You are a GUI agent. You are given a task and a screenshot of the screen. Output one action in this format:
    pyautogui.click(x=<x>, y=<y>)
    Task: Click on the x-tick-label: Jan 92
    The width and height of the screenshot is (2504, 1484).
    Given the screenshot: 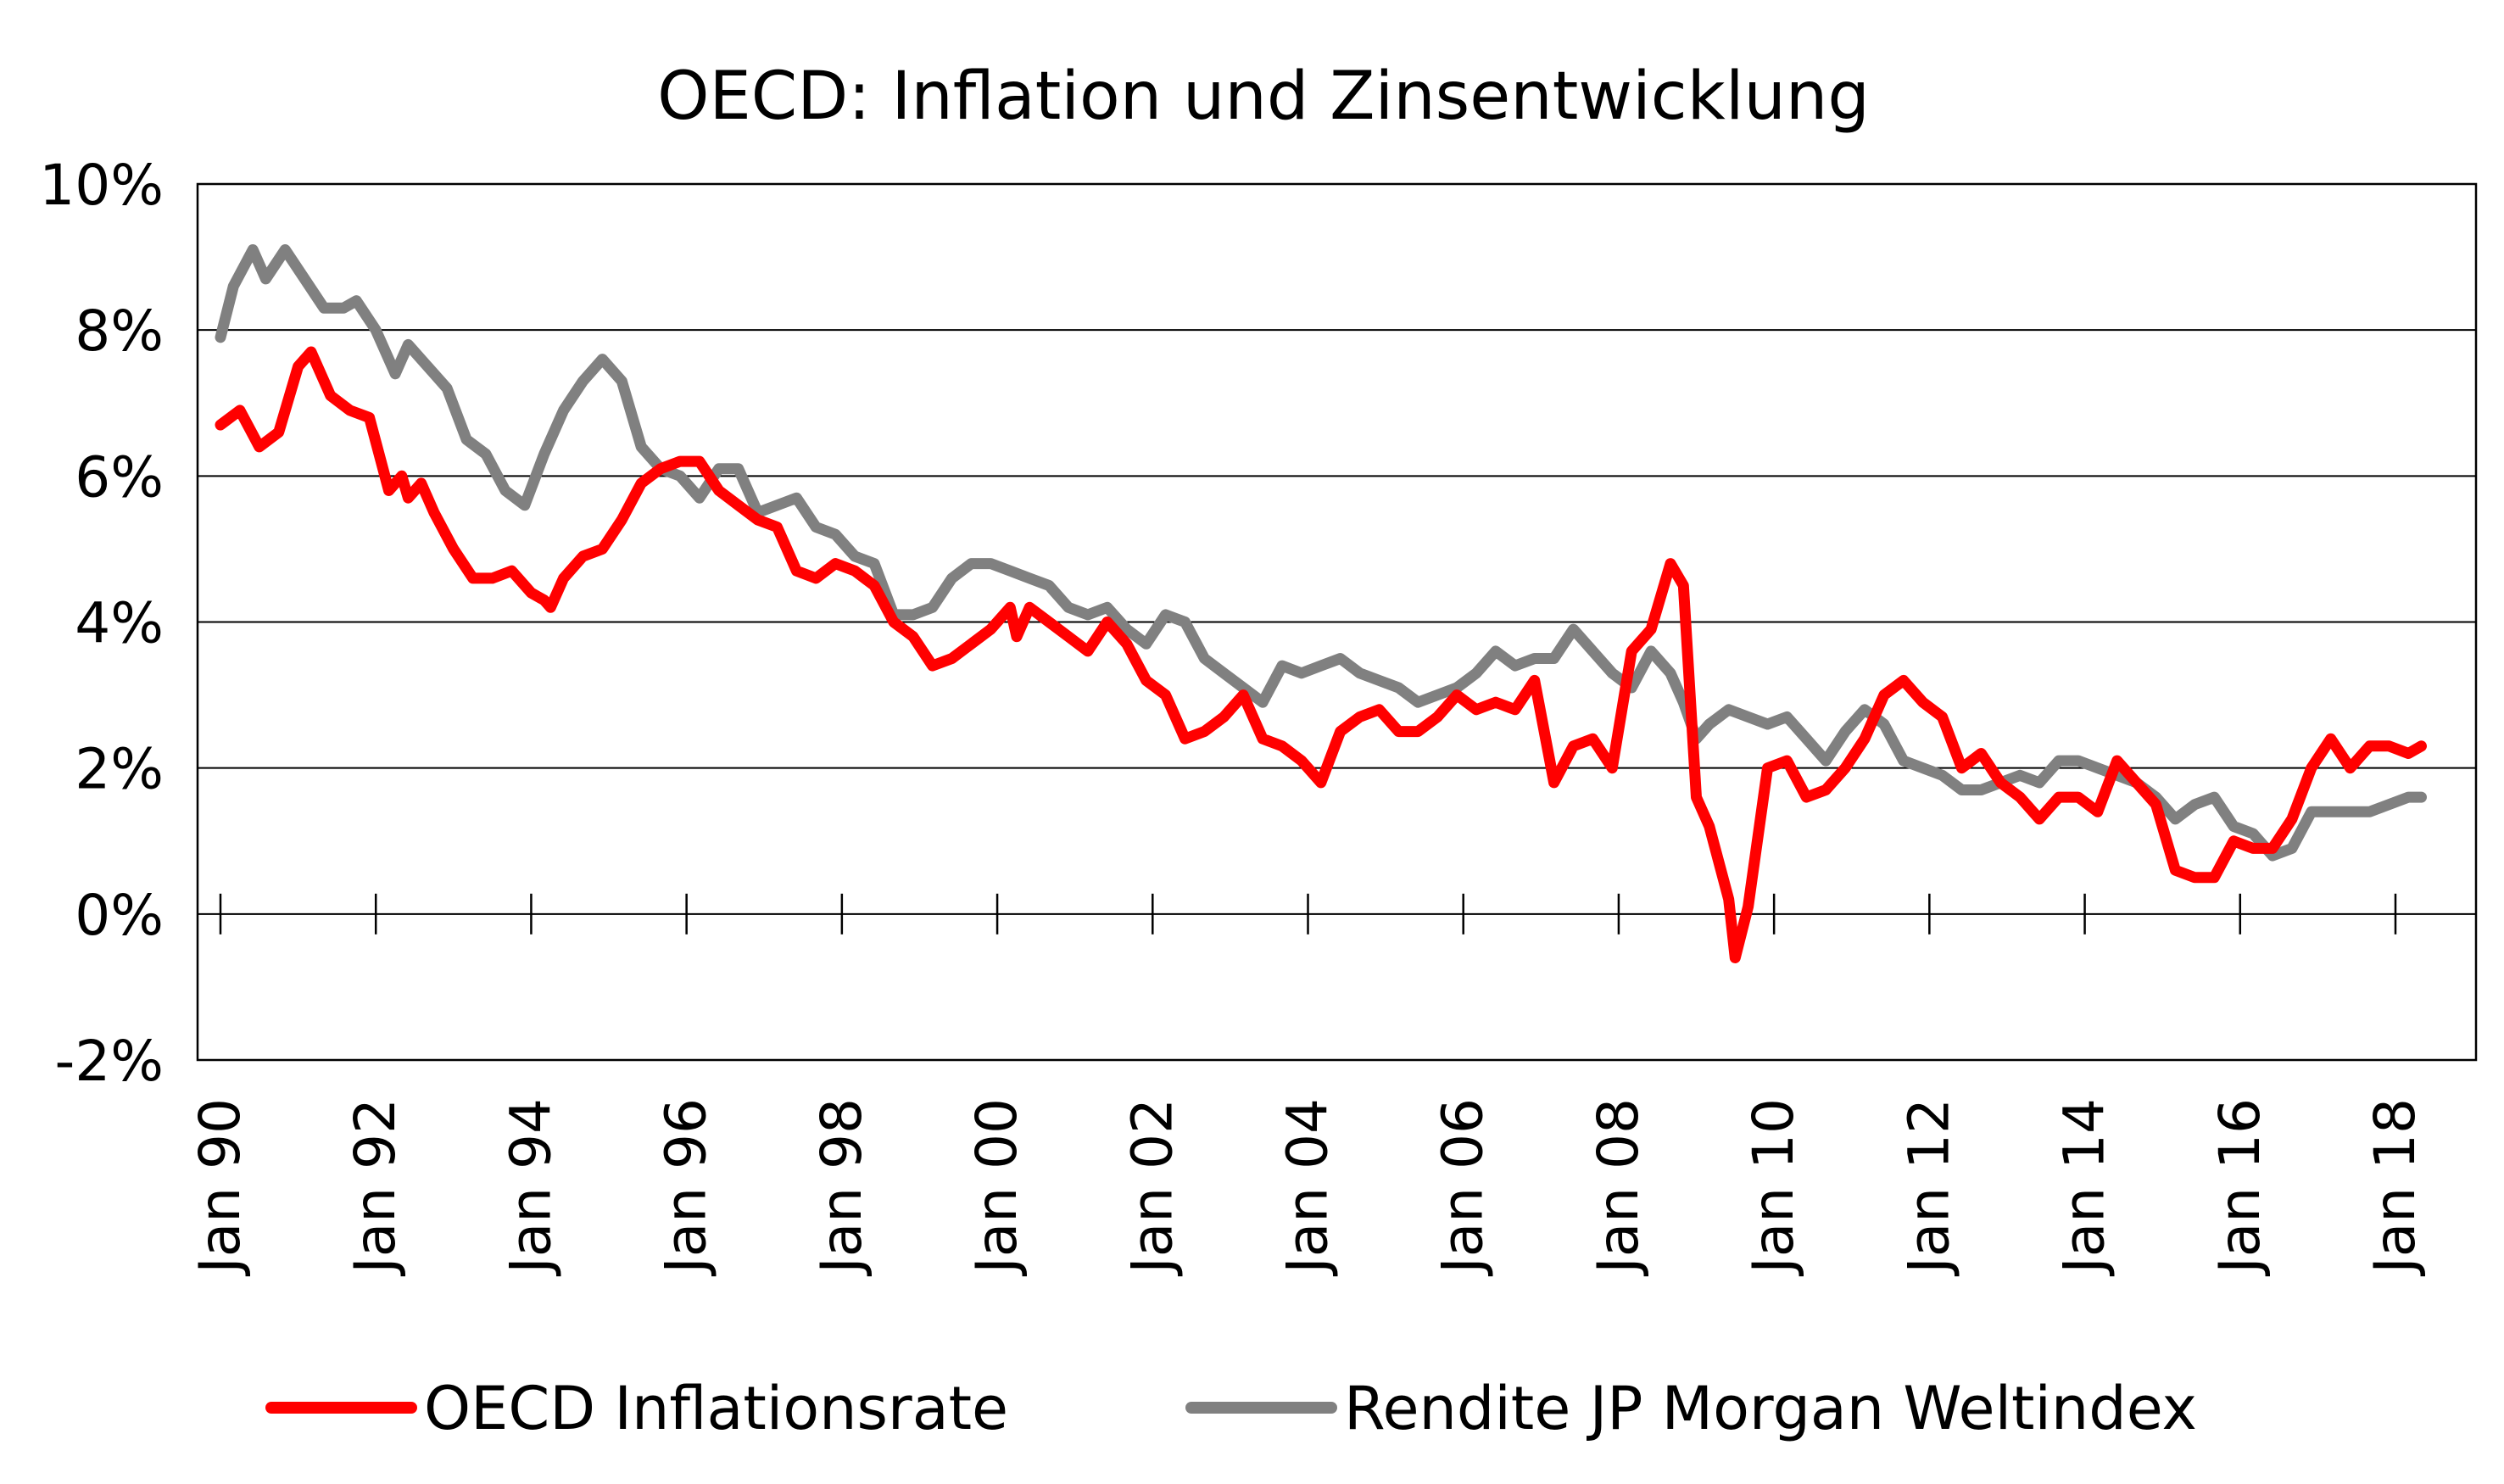 What is the action you would take?
    pyautogui.click(x=375, y=1187)
    